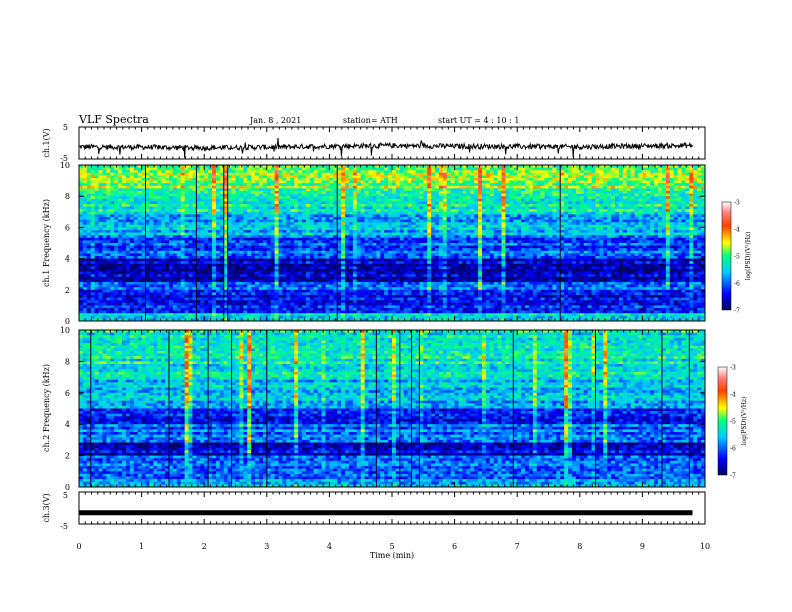 The image size is (792, 612). Describe the element at coordinates (65, 127) in the screenshot. I see `ch1-ytick-top: 5` at that location.